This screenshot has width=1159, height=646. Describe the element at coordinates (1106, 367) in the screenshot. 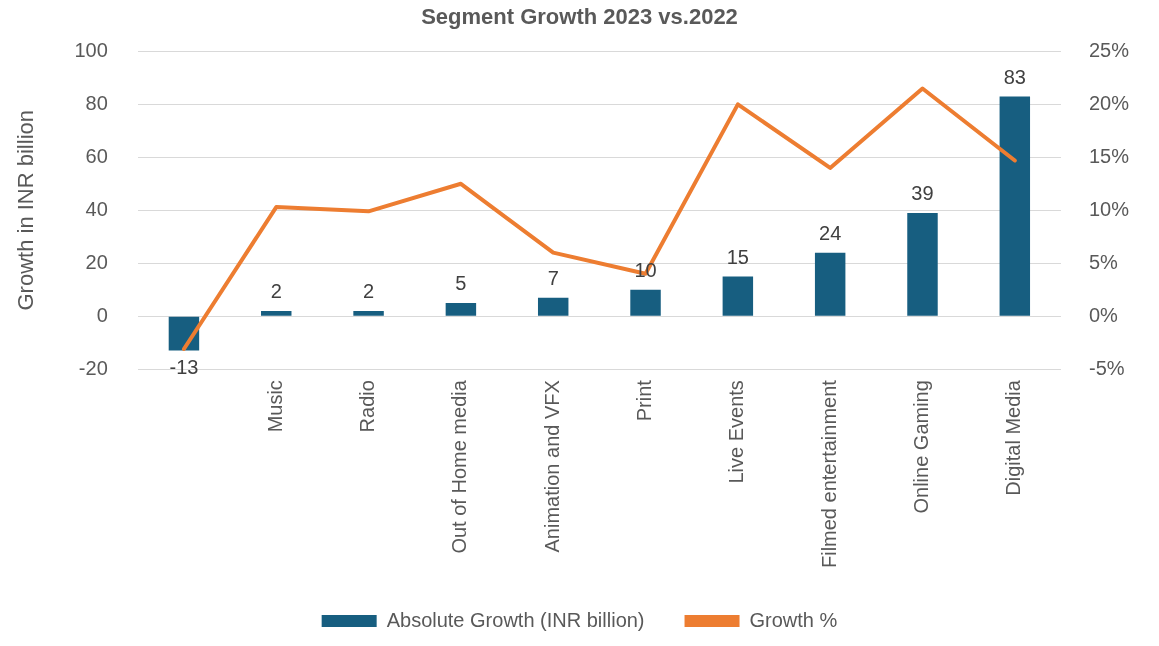

I see `y2-tick-label: -5%` at that location.